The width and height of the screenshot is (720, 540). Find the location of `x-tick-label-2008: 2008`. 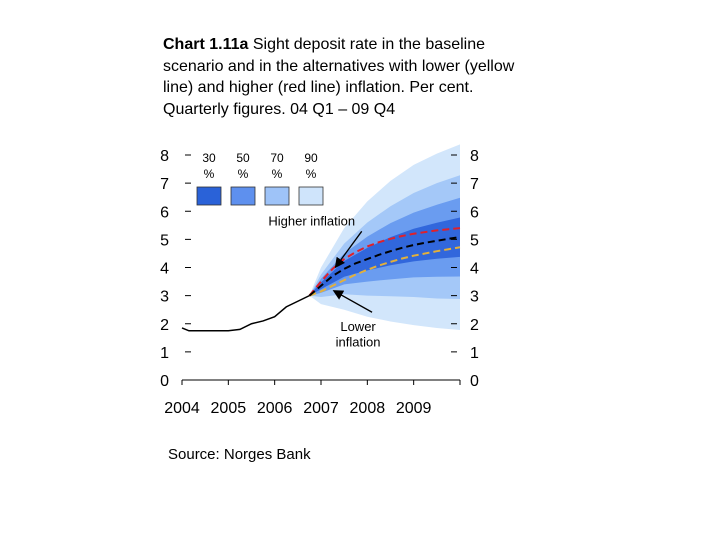

x-tick-label-2008: 2008 is located at coordinates (368, 408).